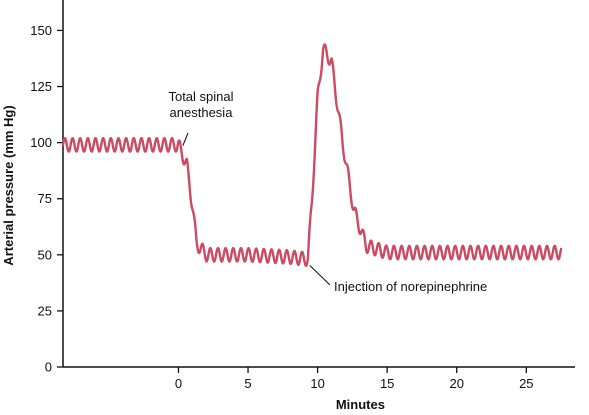 The image size is (589, 415). What do you see at coordinates (354, 379) in the screenshot?
I see `x-ticks: 0 5 10 15 20 25` at bounding box center [354, 379].